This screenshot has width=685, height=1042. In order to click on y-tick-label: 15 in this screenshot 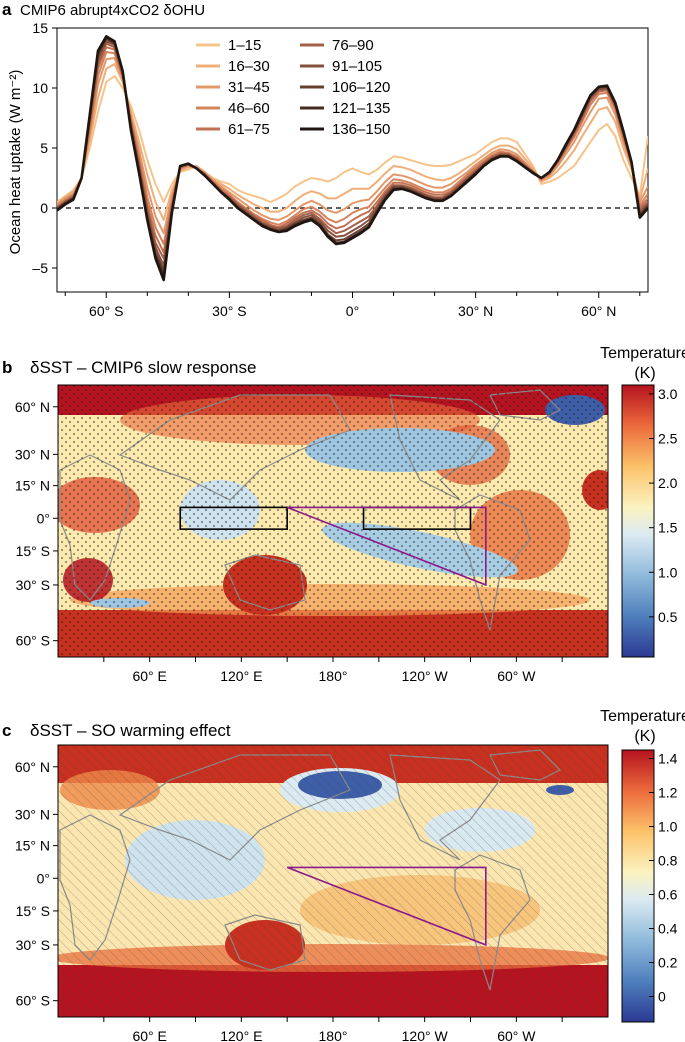, I will do `click(40, 28)`.